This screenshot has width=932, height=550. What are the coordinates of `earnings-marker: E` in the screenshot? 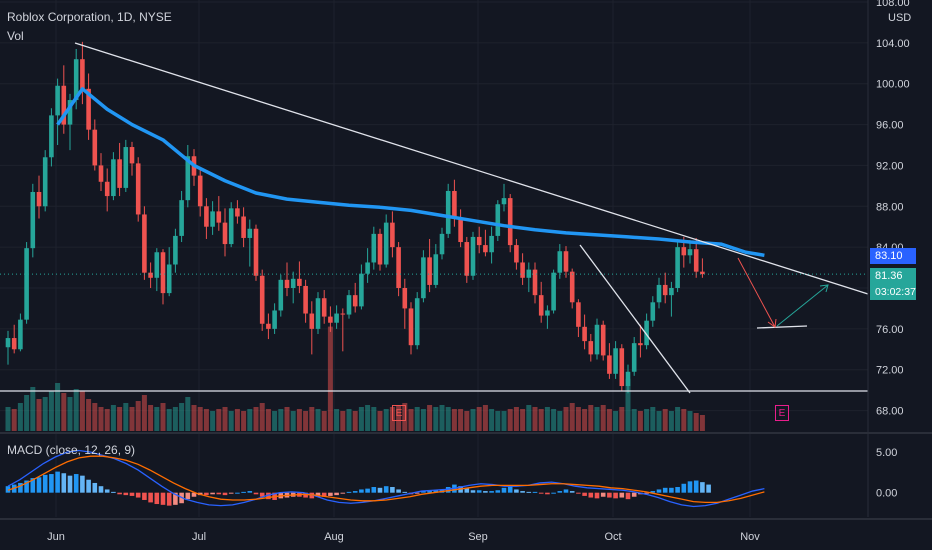 It's located at (399, 413).